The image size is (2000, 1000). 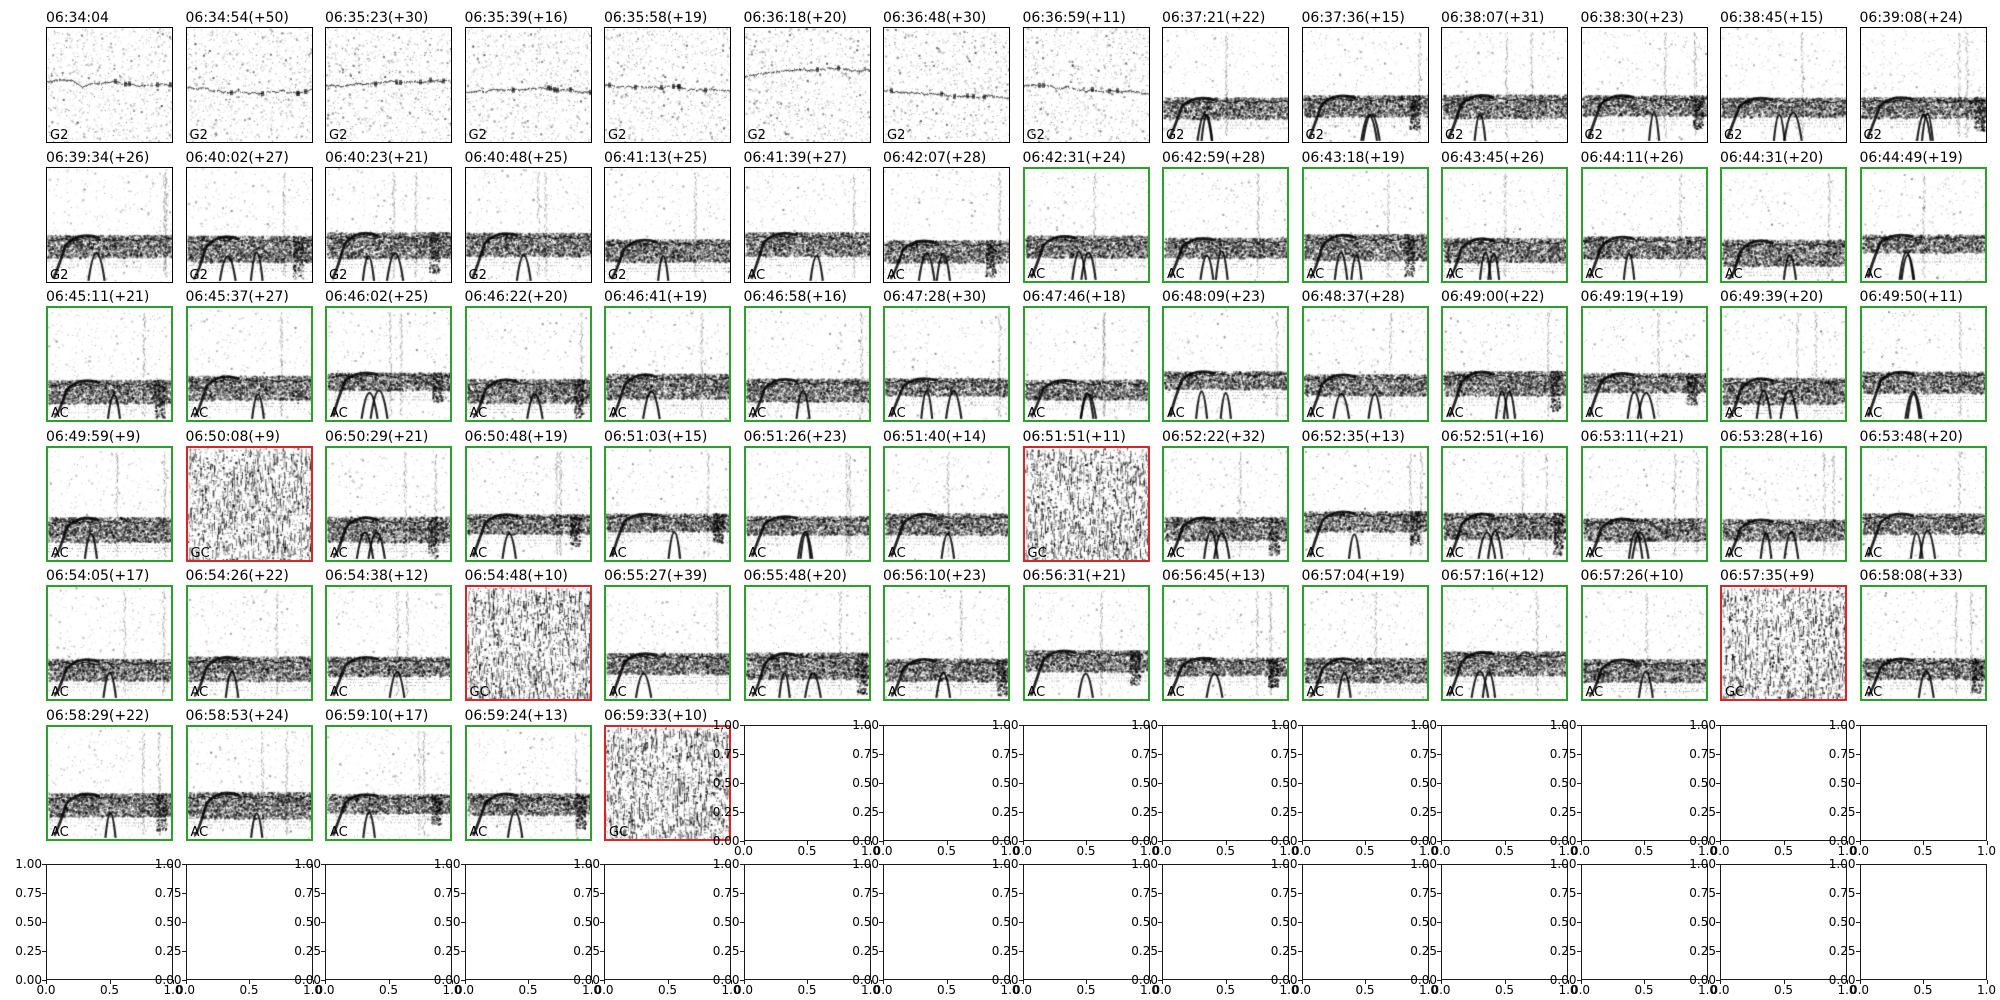 What do you see at coordinates (516, 715) in the screenshot?
I see `cell-title: 06:59:24(+13)` at bounding box center [516, 715].